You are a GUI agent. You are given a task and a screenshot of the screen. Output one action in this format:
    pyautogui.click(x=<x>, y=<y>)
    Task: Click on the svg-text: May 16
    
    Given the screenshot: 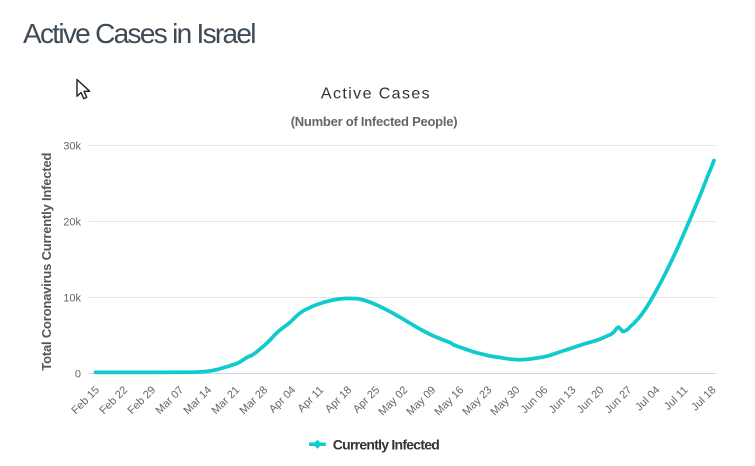 What is the action you would take?
    pyautogui.click(x=449, y=401)
    